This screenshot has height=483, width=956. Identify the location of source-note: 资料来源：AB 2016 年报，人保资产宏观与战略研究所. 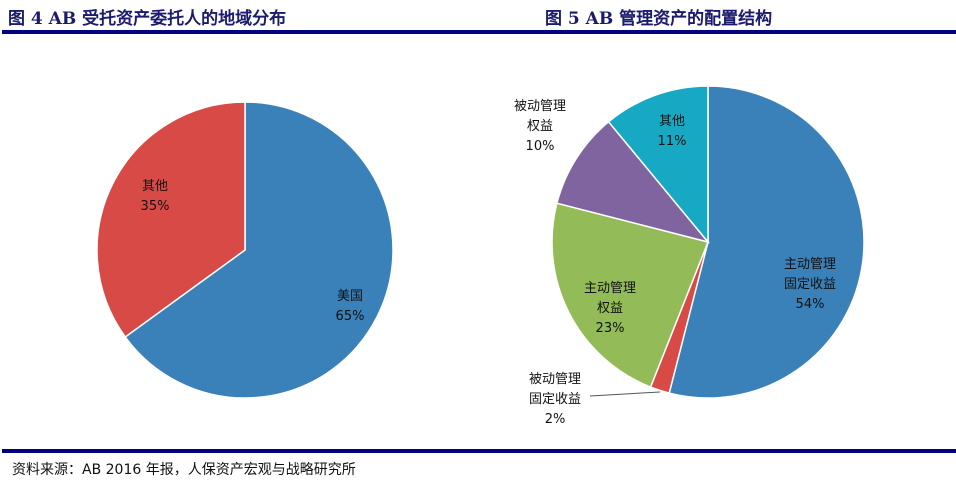
(184, 470).